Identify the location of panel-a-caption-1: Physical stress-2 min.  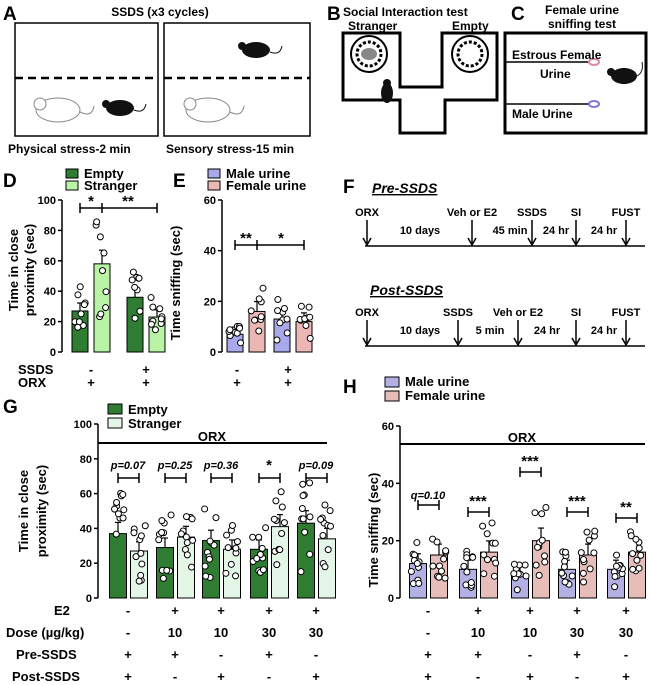
(69, 149).